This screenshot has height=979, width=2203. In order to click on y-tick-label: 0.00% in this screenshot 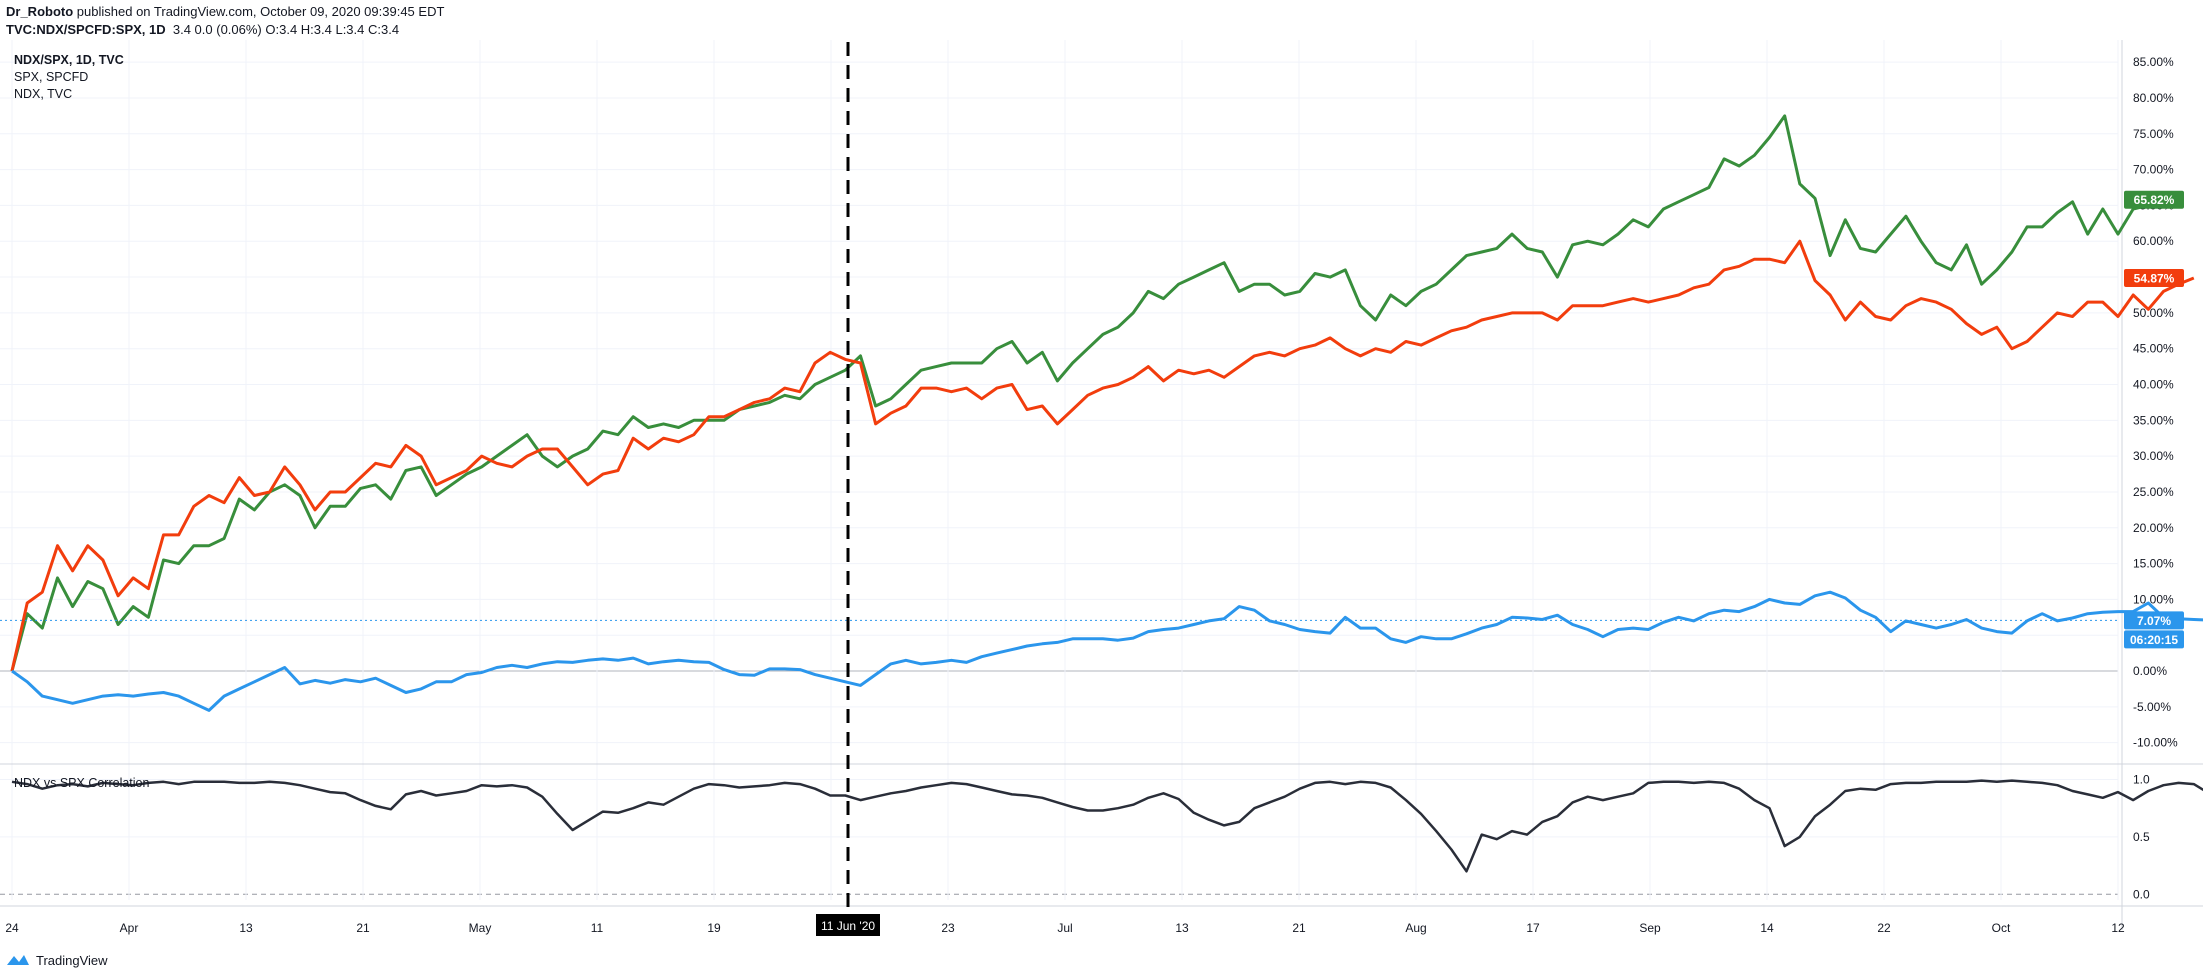, I will do `click(2150, 671)`.